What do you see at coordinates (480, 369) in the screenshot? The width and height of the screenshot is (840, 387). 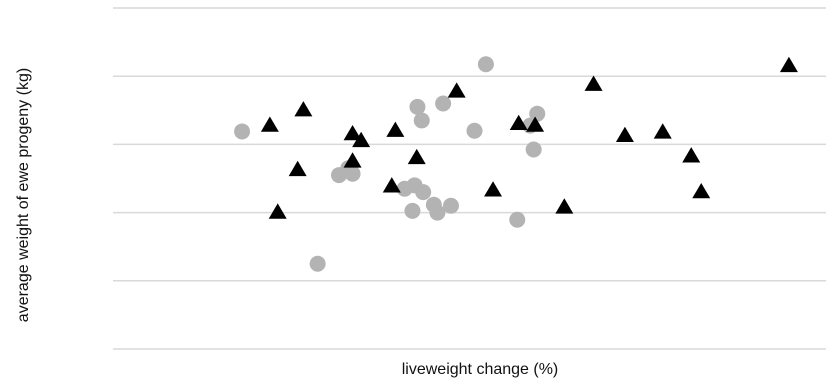 I see `x-axis-title: liveweight change (%)` at bounding box center [480, 369].